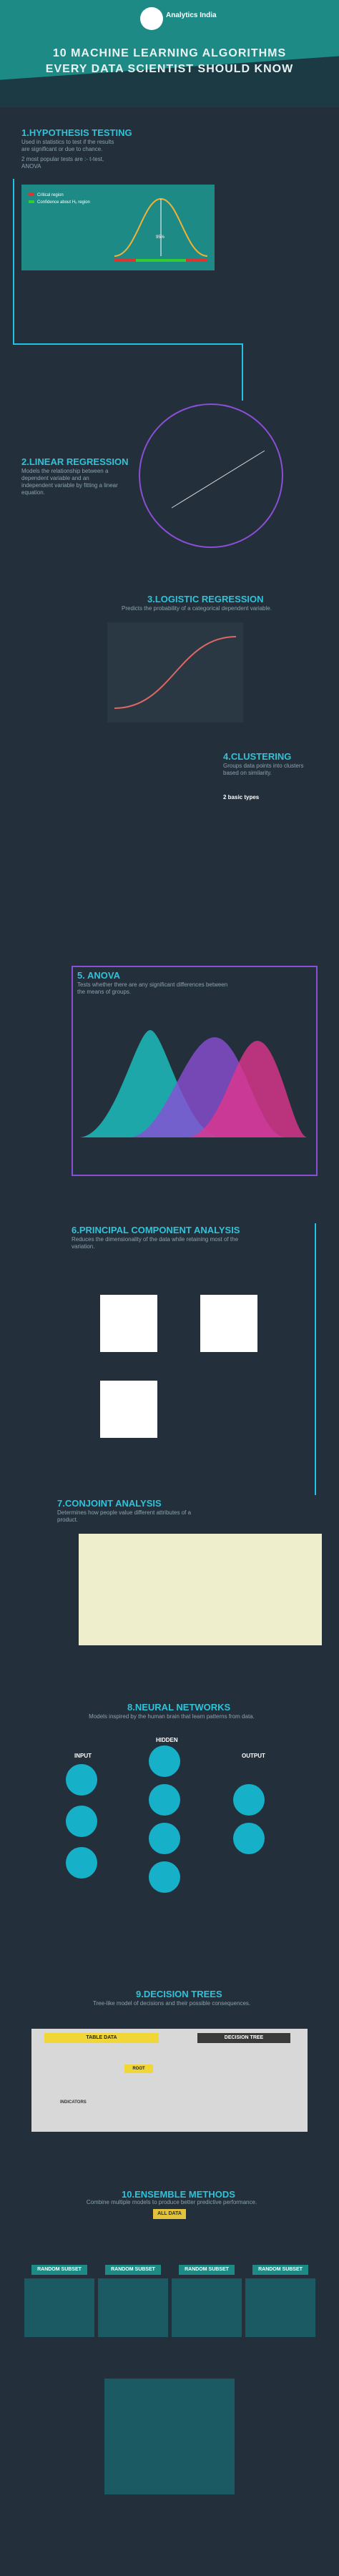 The width and height of the screenshot is (339, 2576). Describe the element at coordinates (50, 195) in the screenshot. I see `legend-label-critical: Critical region` at that location.